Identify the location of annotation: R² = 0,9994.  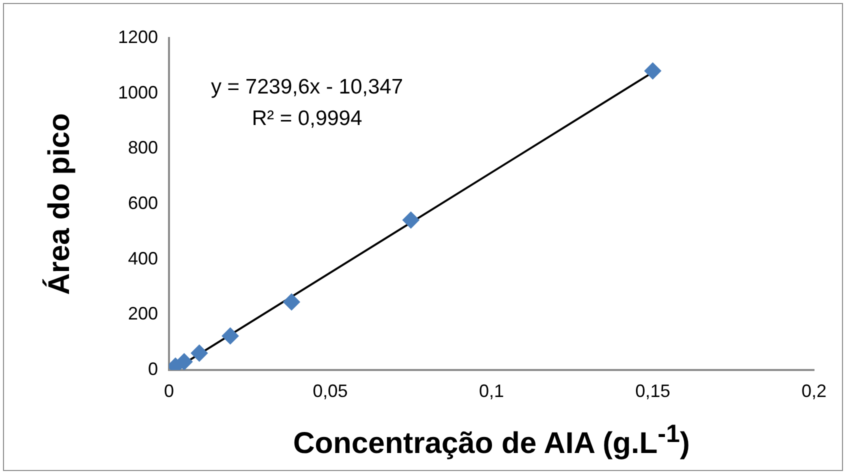
(307, 118).